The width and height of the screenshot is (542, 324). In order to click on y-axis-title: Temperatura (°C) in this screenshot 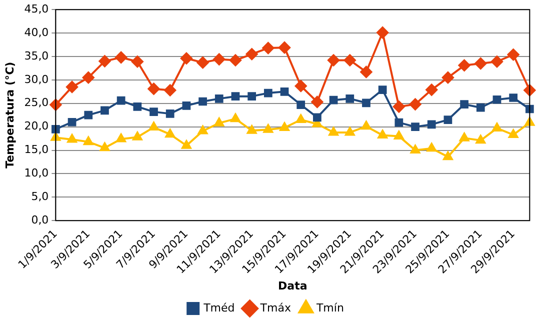, I will do `click(9, 115)`.